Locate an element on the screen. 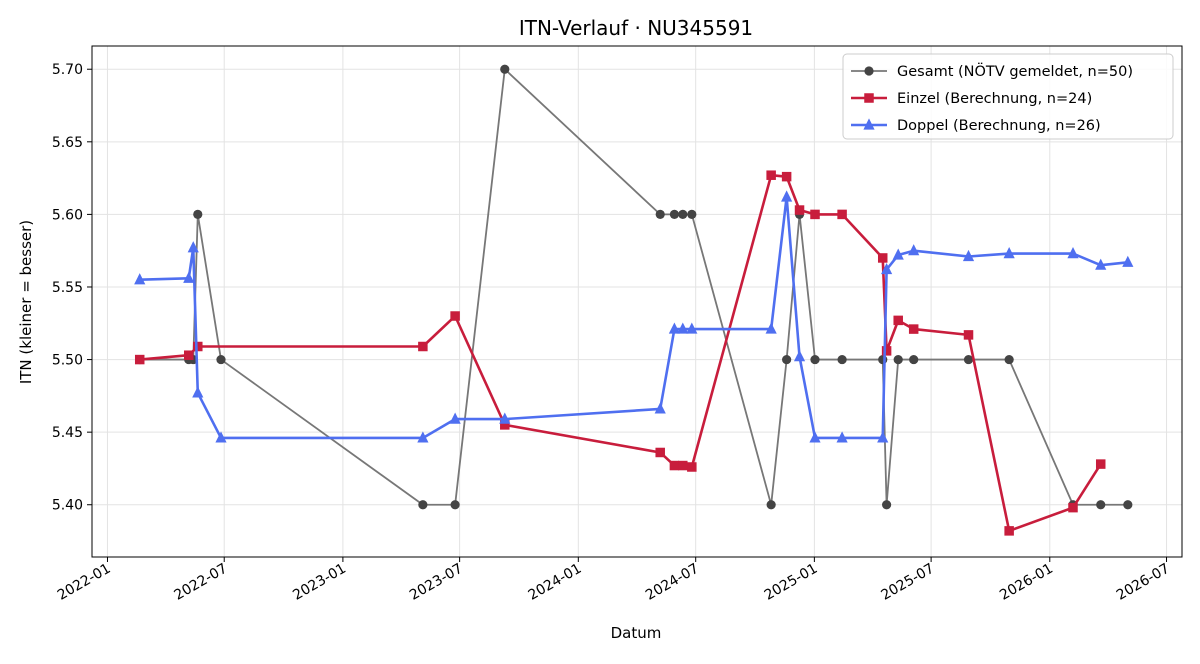 Image resolution: width=1200 pixels, height=664 pixels. legend-label: Gesamt (NÖTV gemeldet, n=50) is located at coordinates (1015, 71).